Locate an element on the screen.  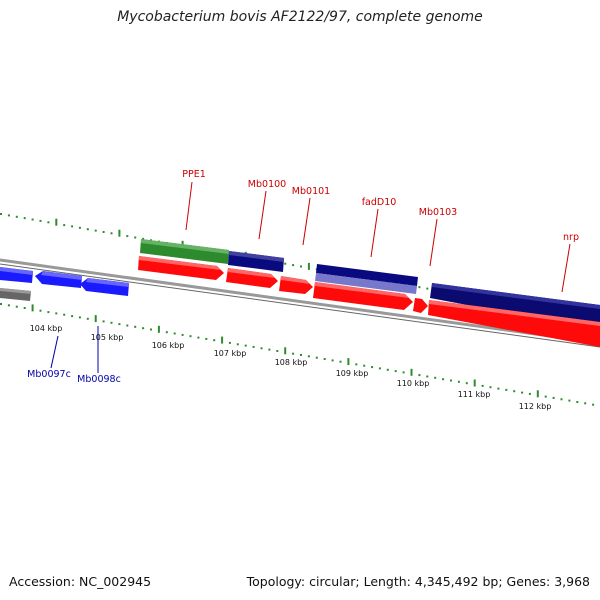
gene-label: Mb0103 is located at coordinates (438, 212).